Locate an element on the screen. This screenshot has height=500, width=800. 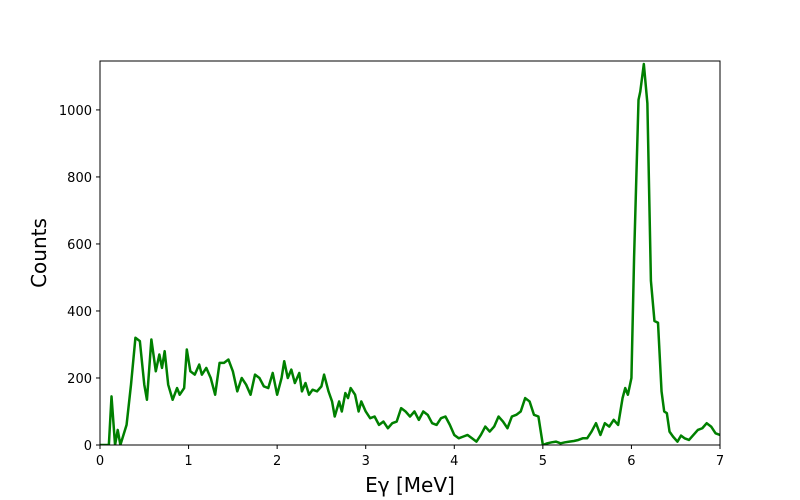
y-axis-label: Counts is located at coordinates (39, 253).